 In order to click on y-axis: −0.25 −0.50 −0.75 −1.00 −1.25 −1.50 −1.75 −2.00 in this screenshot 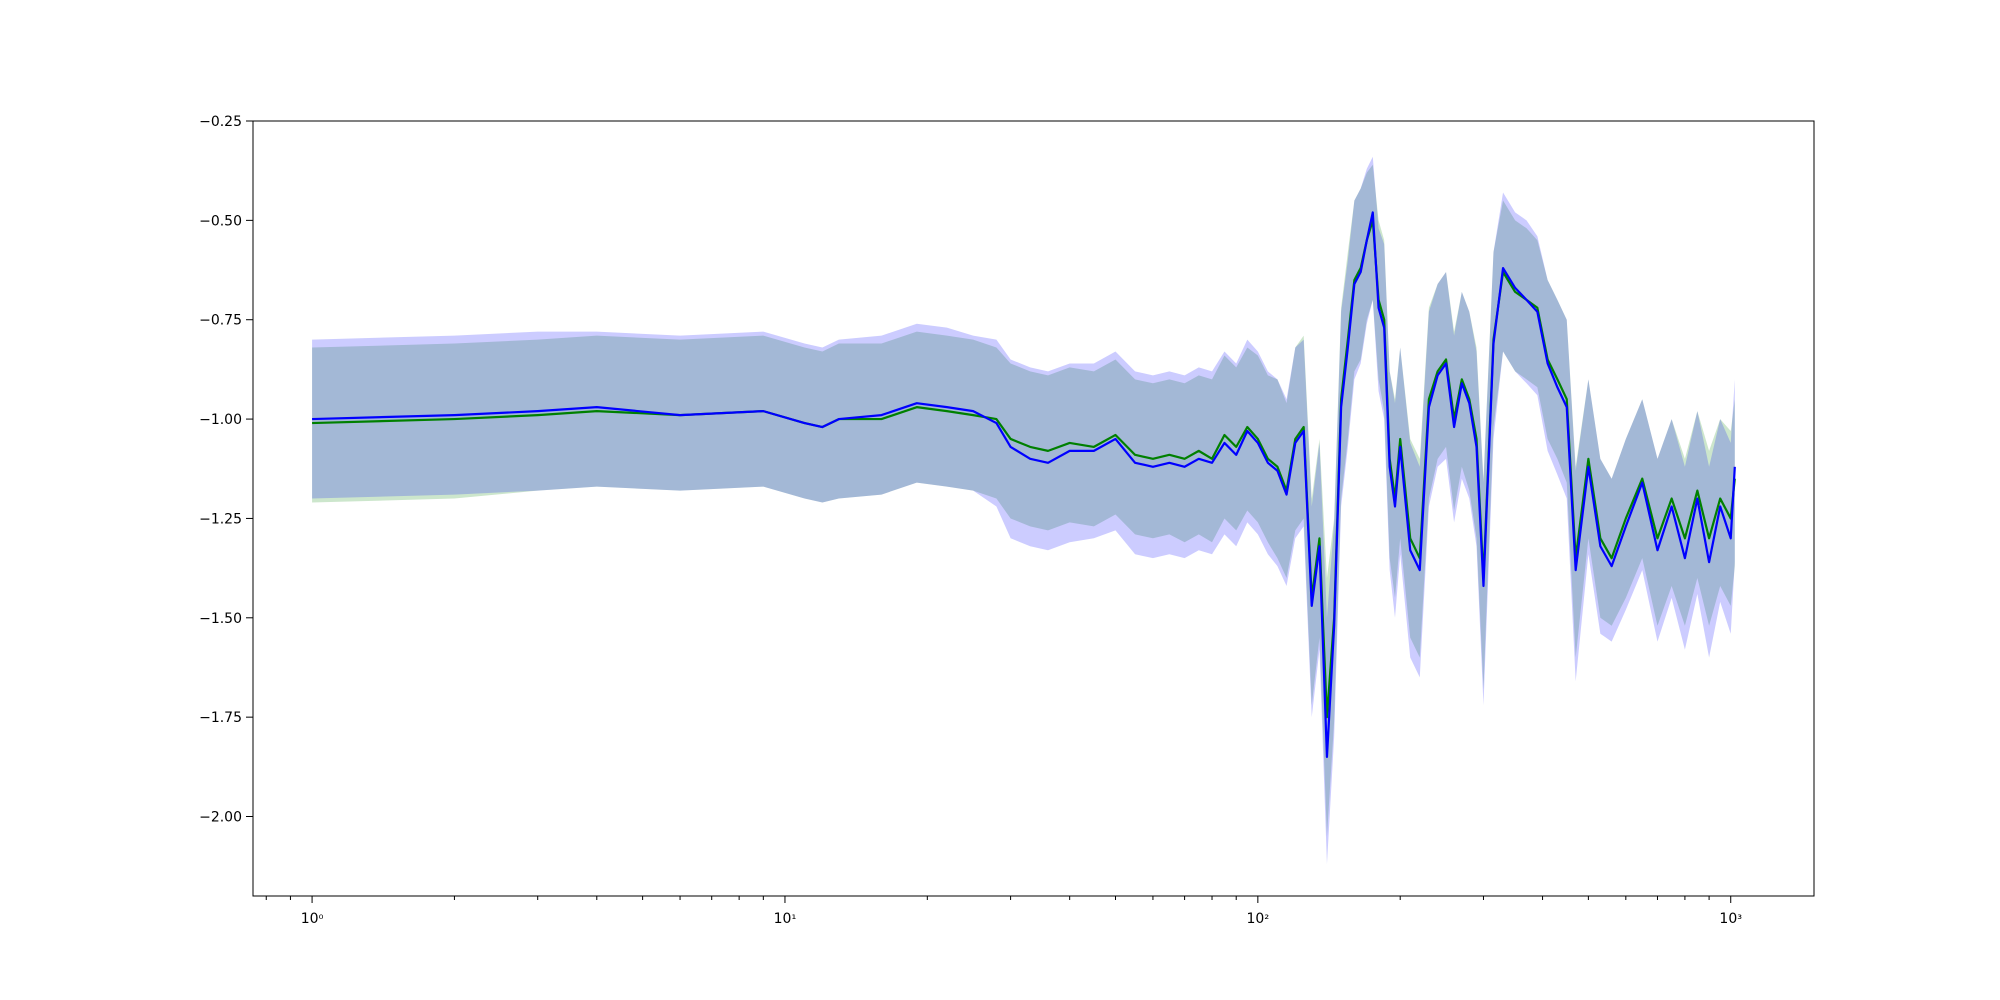, I will do `click(226, 470)`.